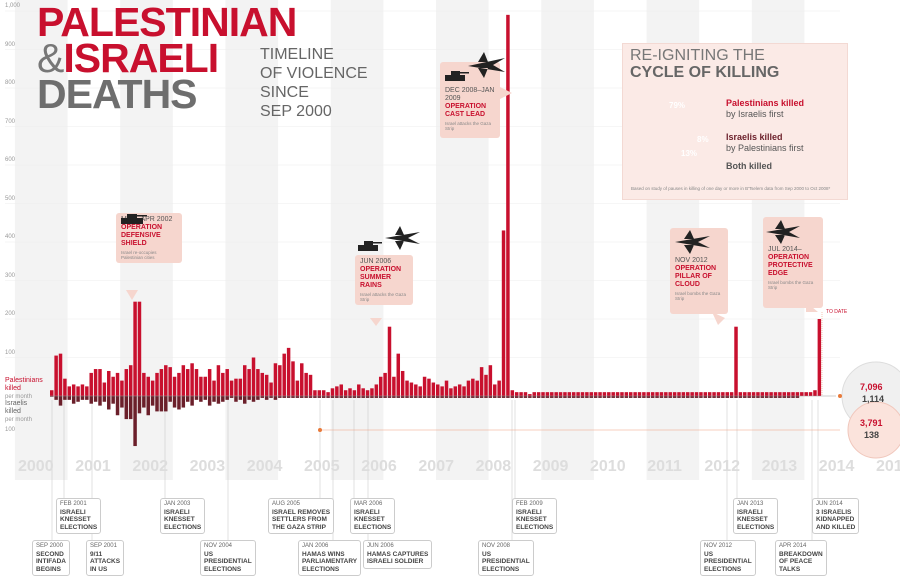 The width and height of the screenshot is (900, 579). I want to click on callout-2-date: DEC 2008–JAN 2009, so click(470, 94).